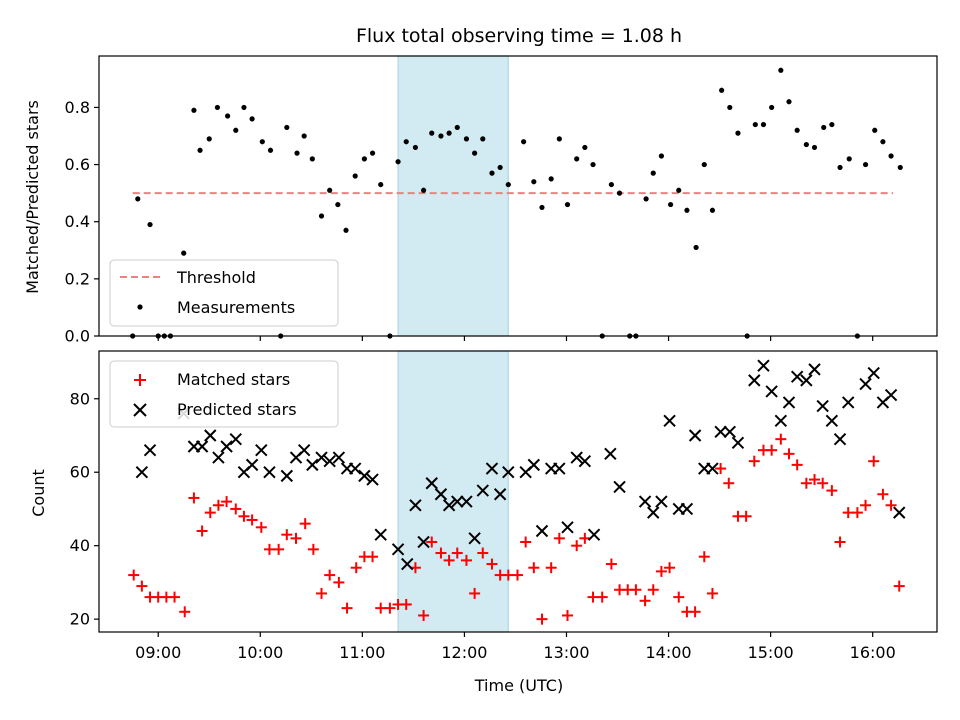  Describe the element at coordinates (80, 545) in the screenshot. I see `y-tick-label: 40` at that location.